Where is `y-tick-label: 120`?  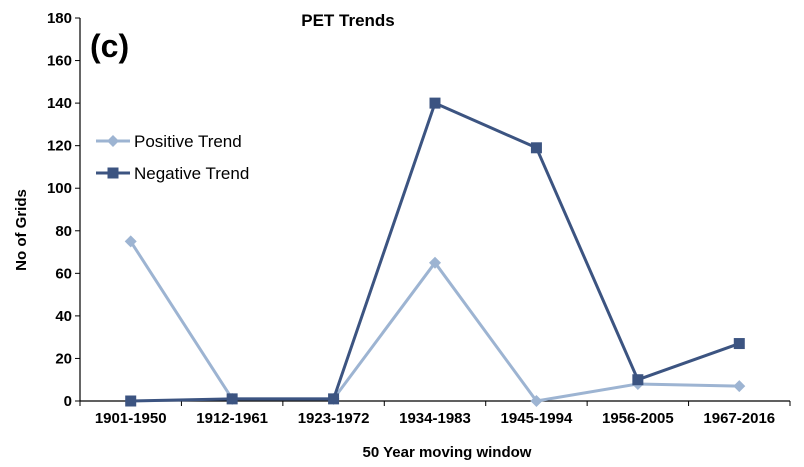 y-tick-label: 120 is located at coordinates (59, 146).